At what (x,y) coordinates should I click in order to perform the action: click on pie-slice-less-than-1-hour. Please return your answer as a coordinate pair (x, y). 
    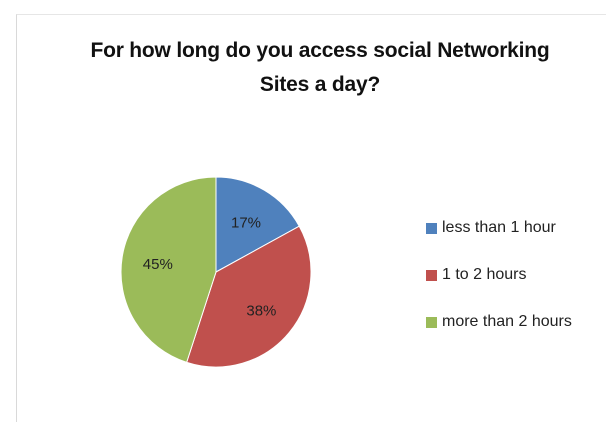
    Looking at the image, I should click on (257, 224).